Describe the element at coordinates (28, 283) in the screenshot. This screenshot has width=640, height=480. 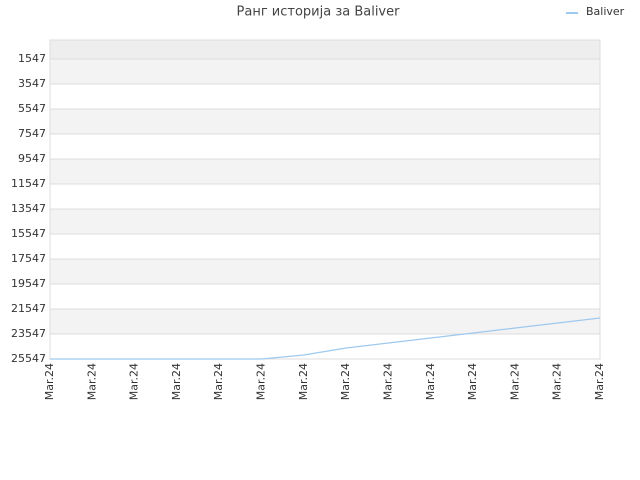
I see `y-tick-label: 19547` at that location.